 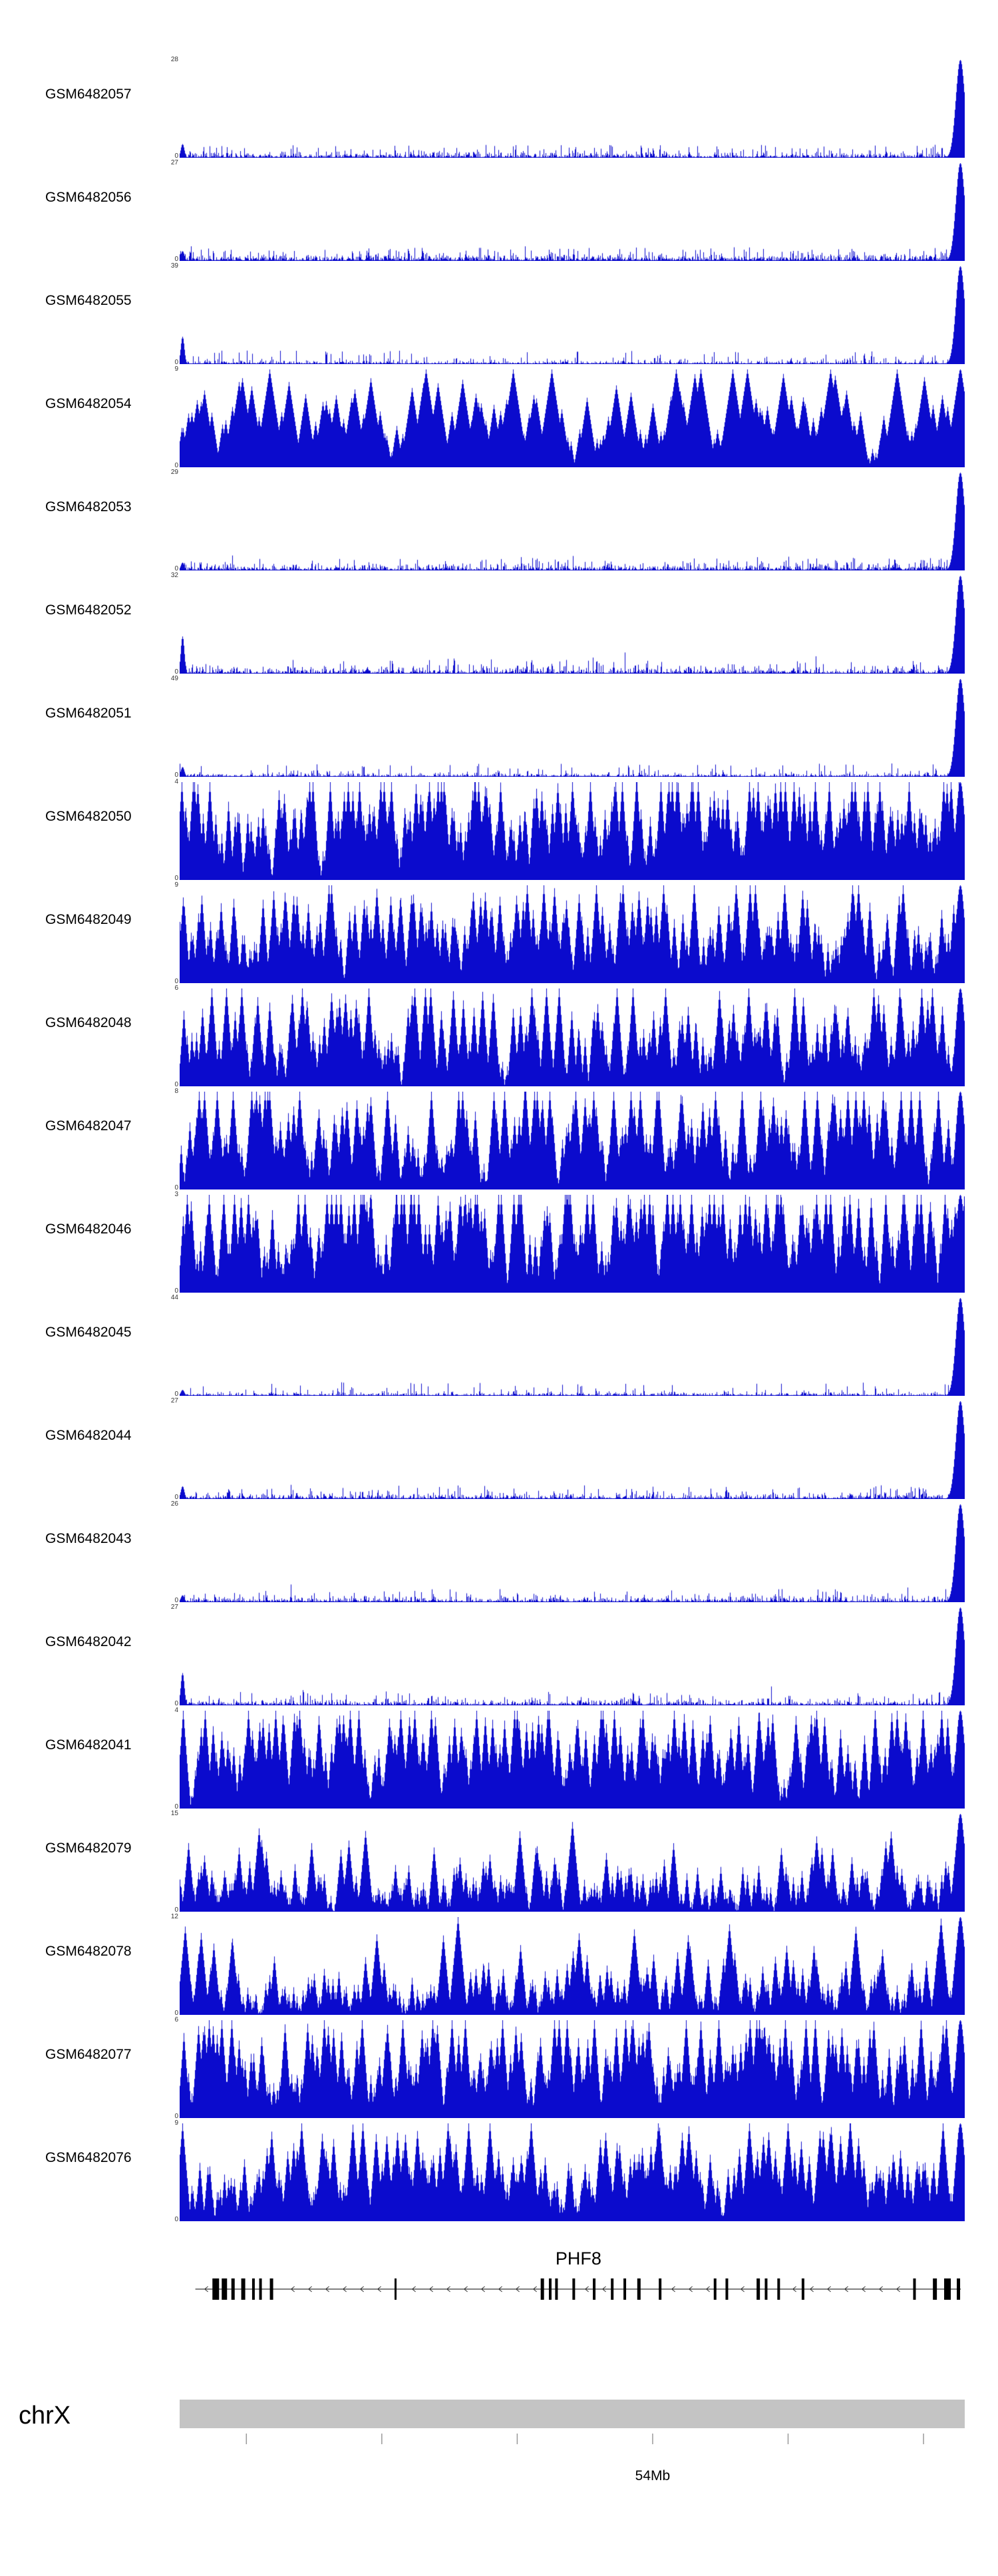 I want to click on track-plot: 28 0, so click(x=568, y=108).